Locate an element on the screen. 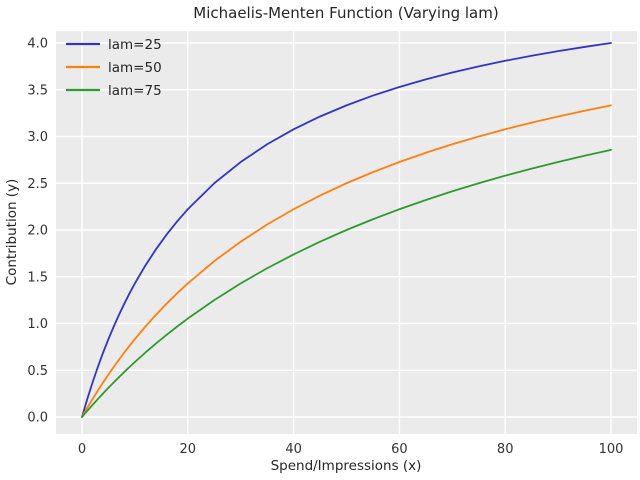  y-tick-label: 1.5 is located at coordinates (37, 277).